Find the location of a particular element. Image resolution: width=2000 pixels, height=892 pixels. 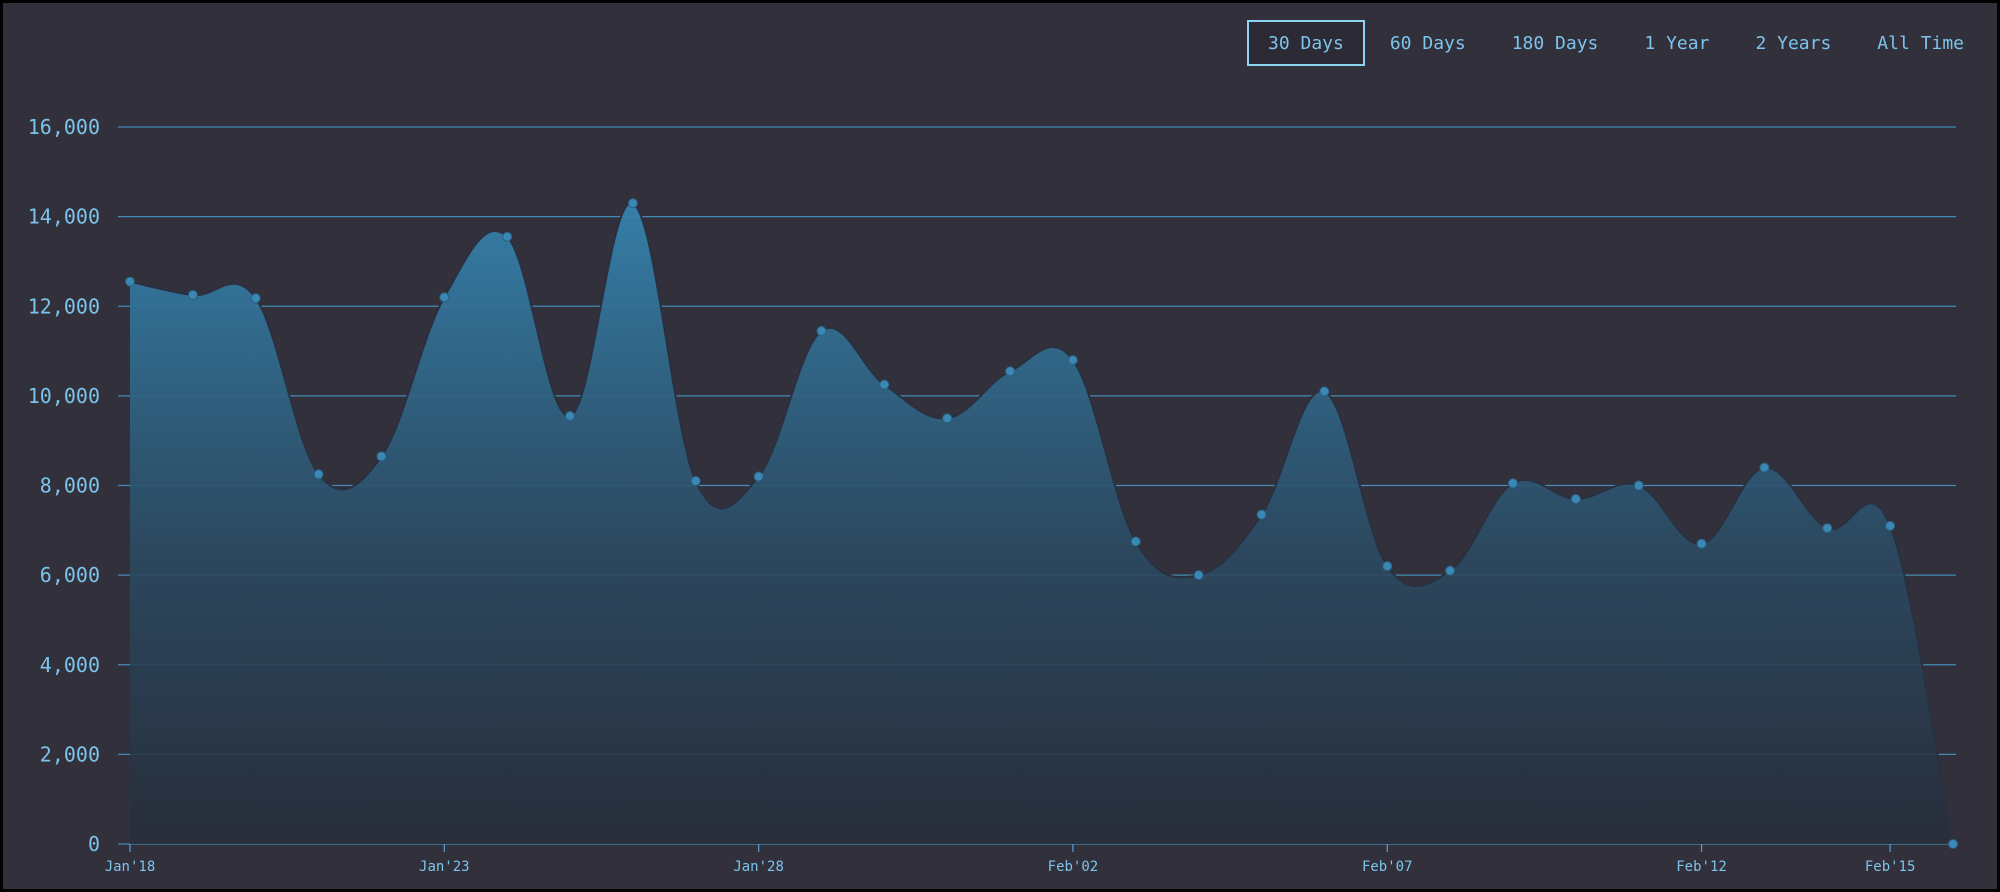

y-tick-label: 10,000 is located at coordinates (64, 396).